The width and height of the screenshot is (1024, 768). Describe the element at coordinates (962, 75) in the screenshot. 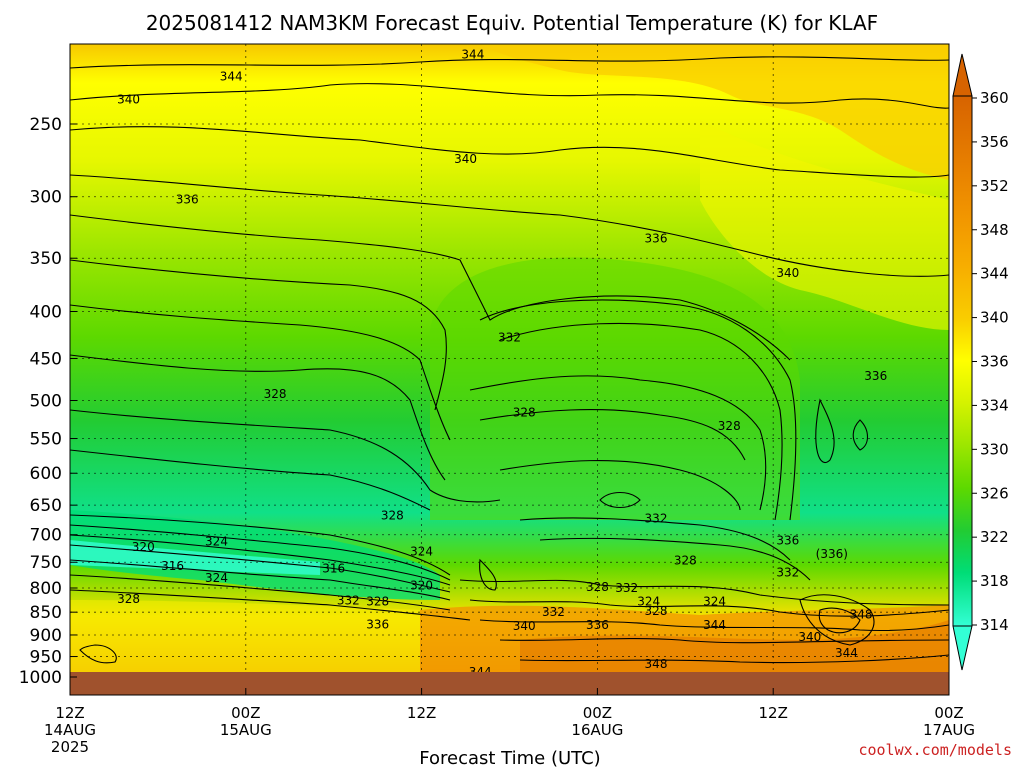

I see `colorbar-top-triangle` at that location.